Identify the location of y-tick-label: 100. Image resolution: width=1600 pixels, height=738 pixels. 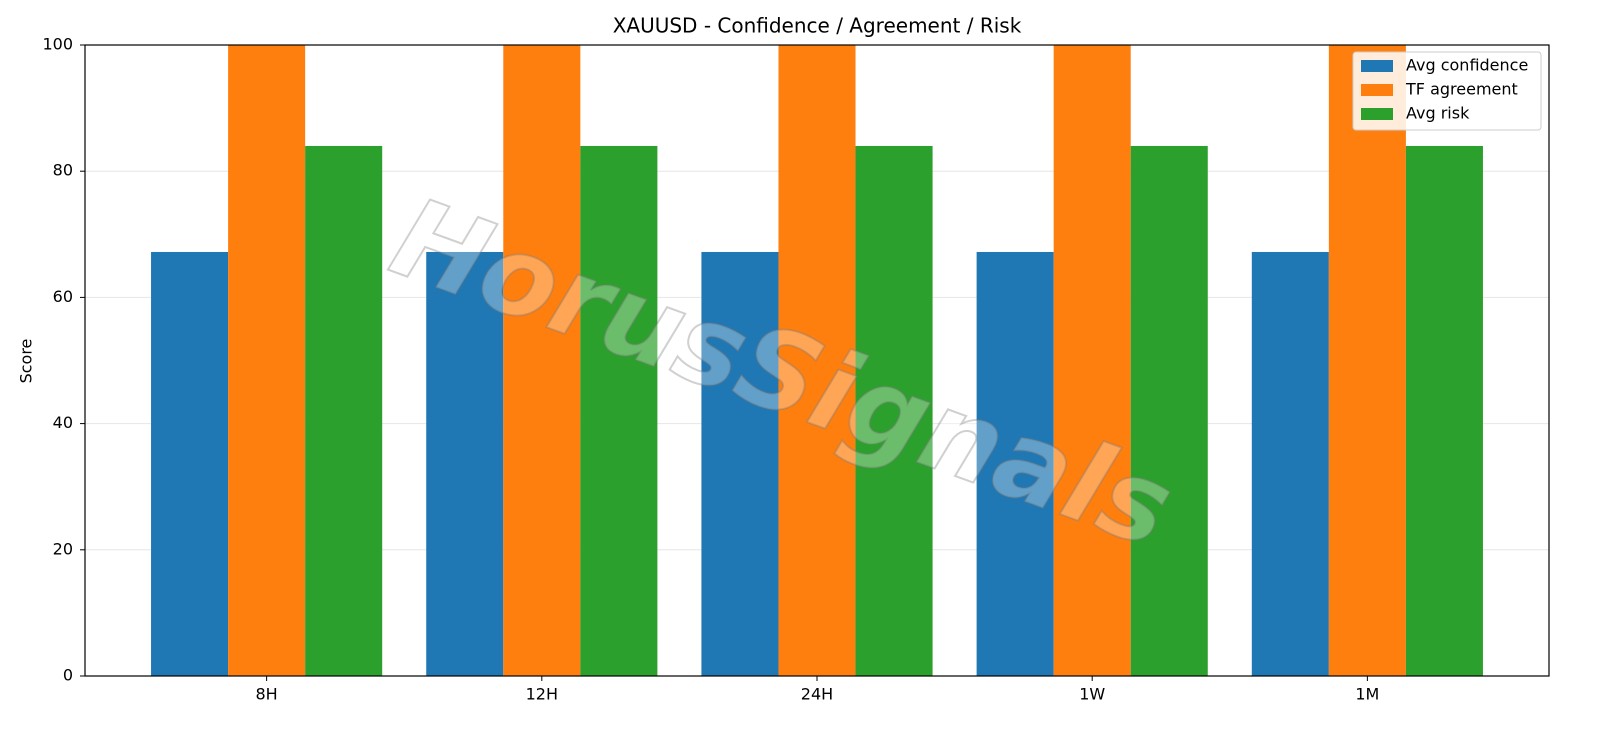
(57, 44).